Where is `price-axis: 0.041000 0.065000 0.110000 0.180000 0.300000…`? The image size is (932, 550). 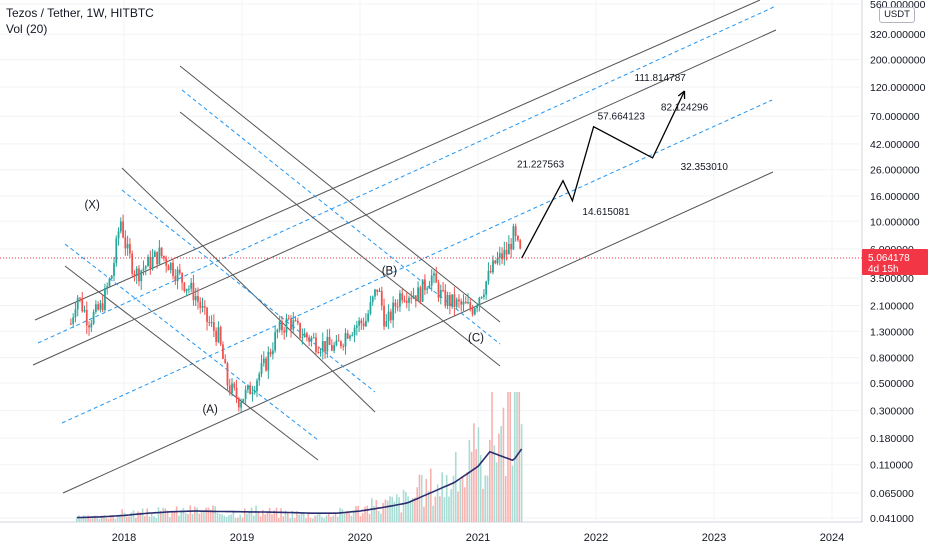 price-axis: 0.041000 0.065000 0.110000 0.180000 0.300000… is located at coordinates (898, 262).